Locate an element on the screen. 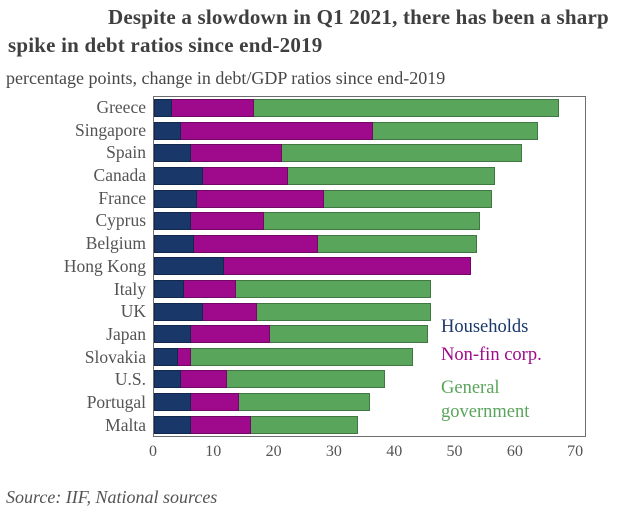 This screenshot has width=631, height=519. x-tick-30: 30 is located at coordinates (333, 451).